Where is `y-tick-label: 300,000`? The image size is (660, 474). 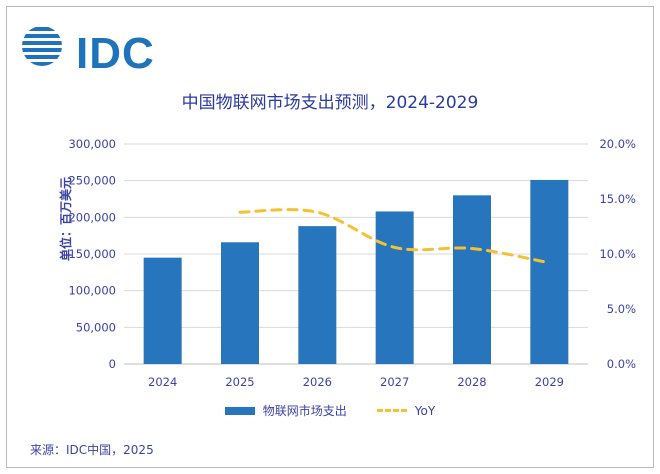
y-tick-label: 300,000 is located at coordinates (92, 144).